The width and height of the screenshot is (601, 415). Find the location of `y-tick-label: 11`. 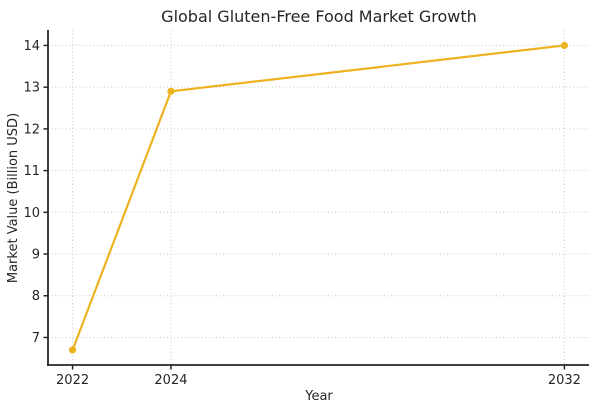

y-tick-label: 11 is located at coordinates (31, 171).